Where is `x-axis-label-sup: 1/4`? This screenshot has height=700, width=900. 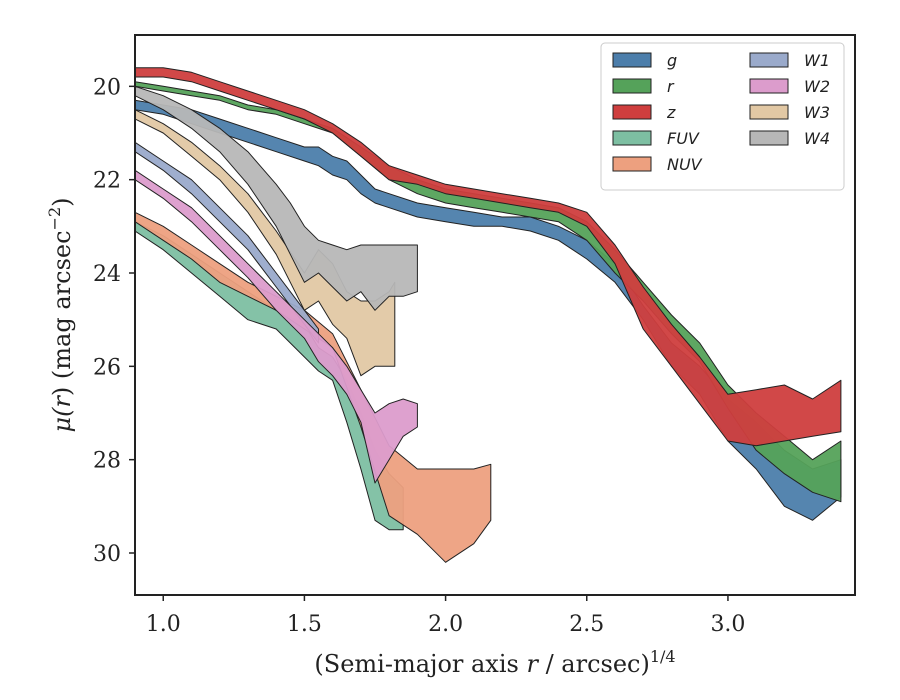 x-axis-label-sup: 1/4 is located at coordinates (663, 656).